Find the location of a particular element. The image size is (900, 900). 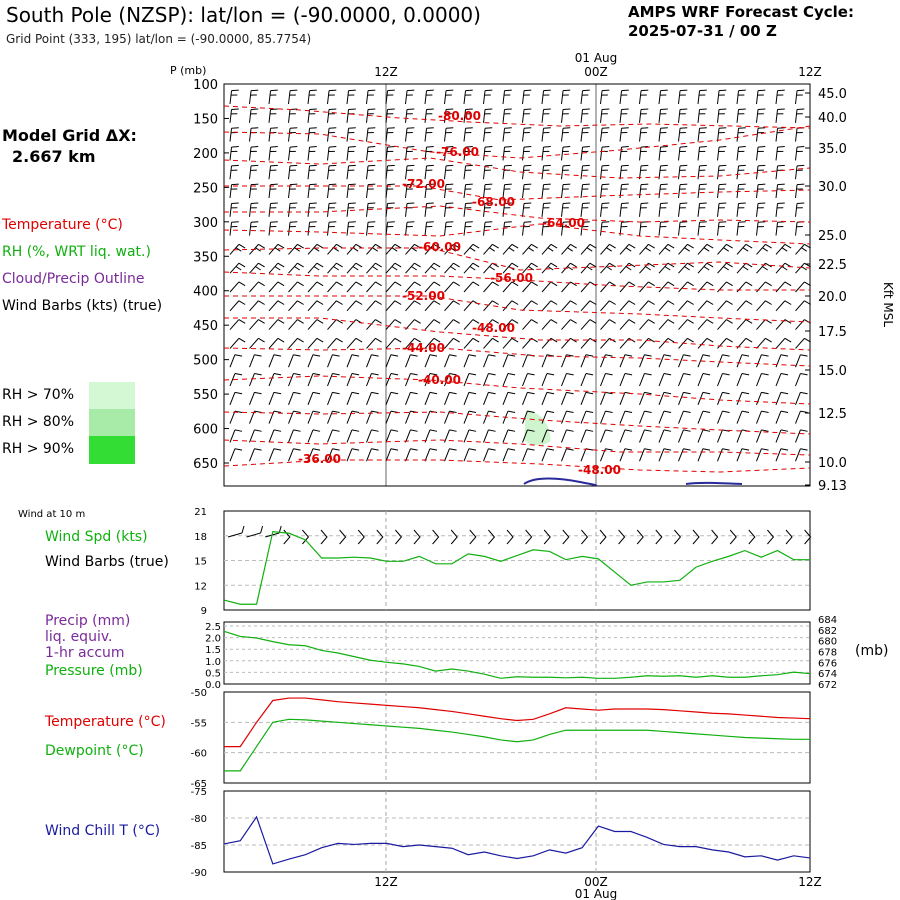

rh70-label: RH > 70% is located at coordinates (38, 395).